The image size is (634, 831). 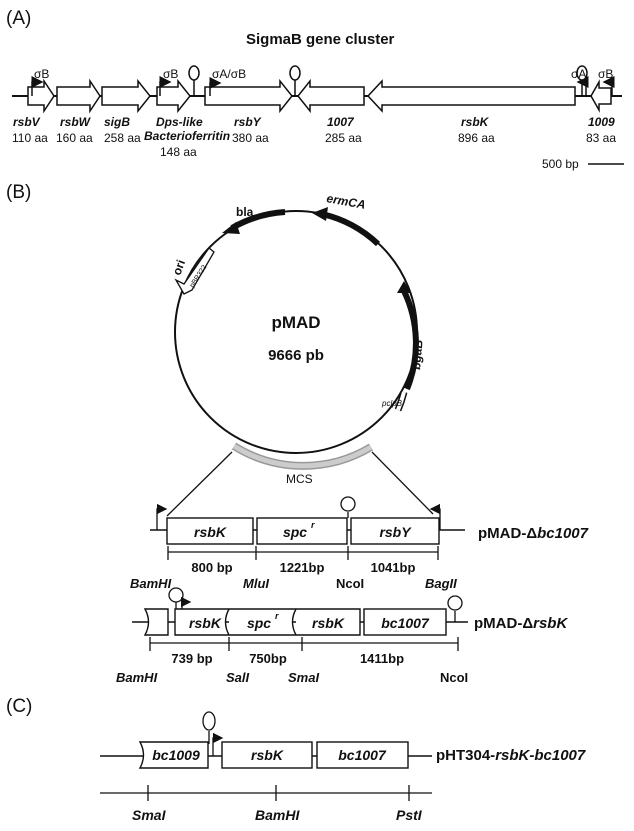 I want to click on plasmid-size: 9666 pb, so click(x=296, y=355).